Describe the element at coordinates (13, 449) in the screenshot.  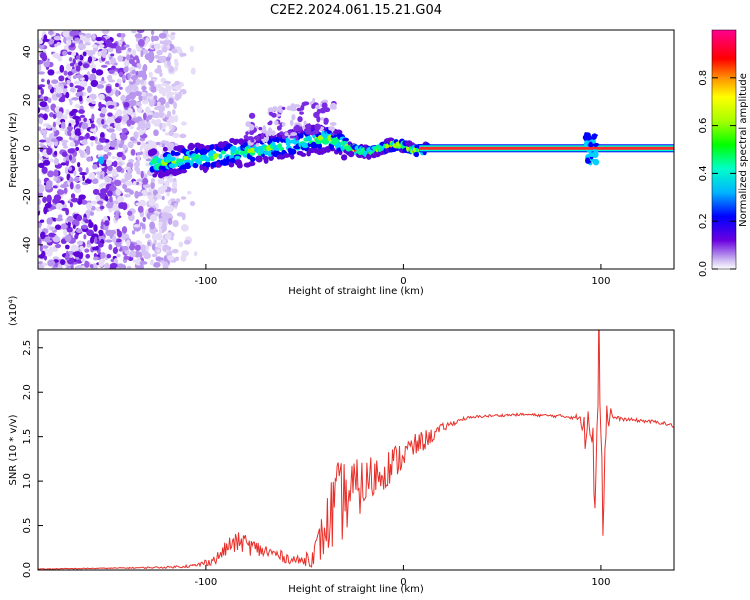
I see `bottom-y-axis-label: SNR (10 * v/v)` at that location.